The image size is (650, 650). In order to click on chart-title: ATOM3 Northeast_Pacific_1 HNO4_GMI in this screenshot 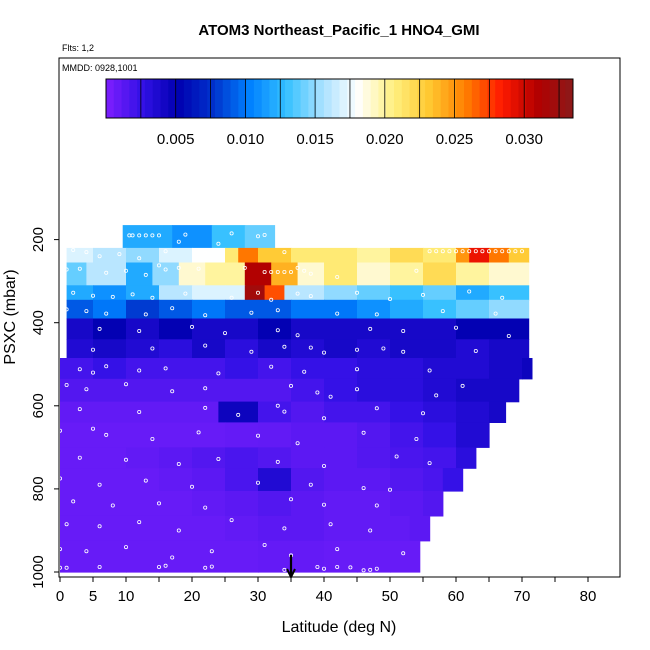, I will do `click(338, 30)`.